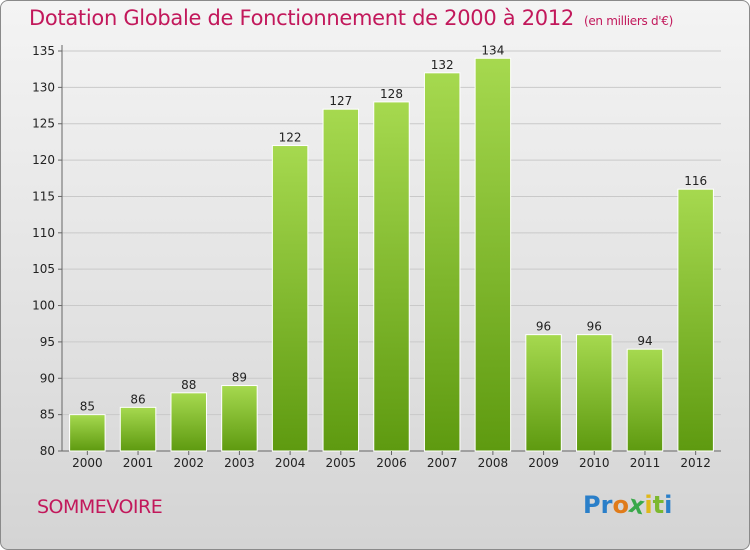 The height and width of the screenshot is (550, 750). Describe the element at coordinates (493, 463) in the screenshot. I see `x-tick-label-2008: 2008` at that location.